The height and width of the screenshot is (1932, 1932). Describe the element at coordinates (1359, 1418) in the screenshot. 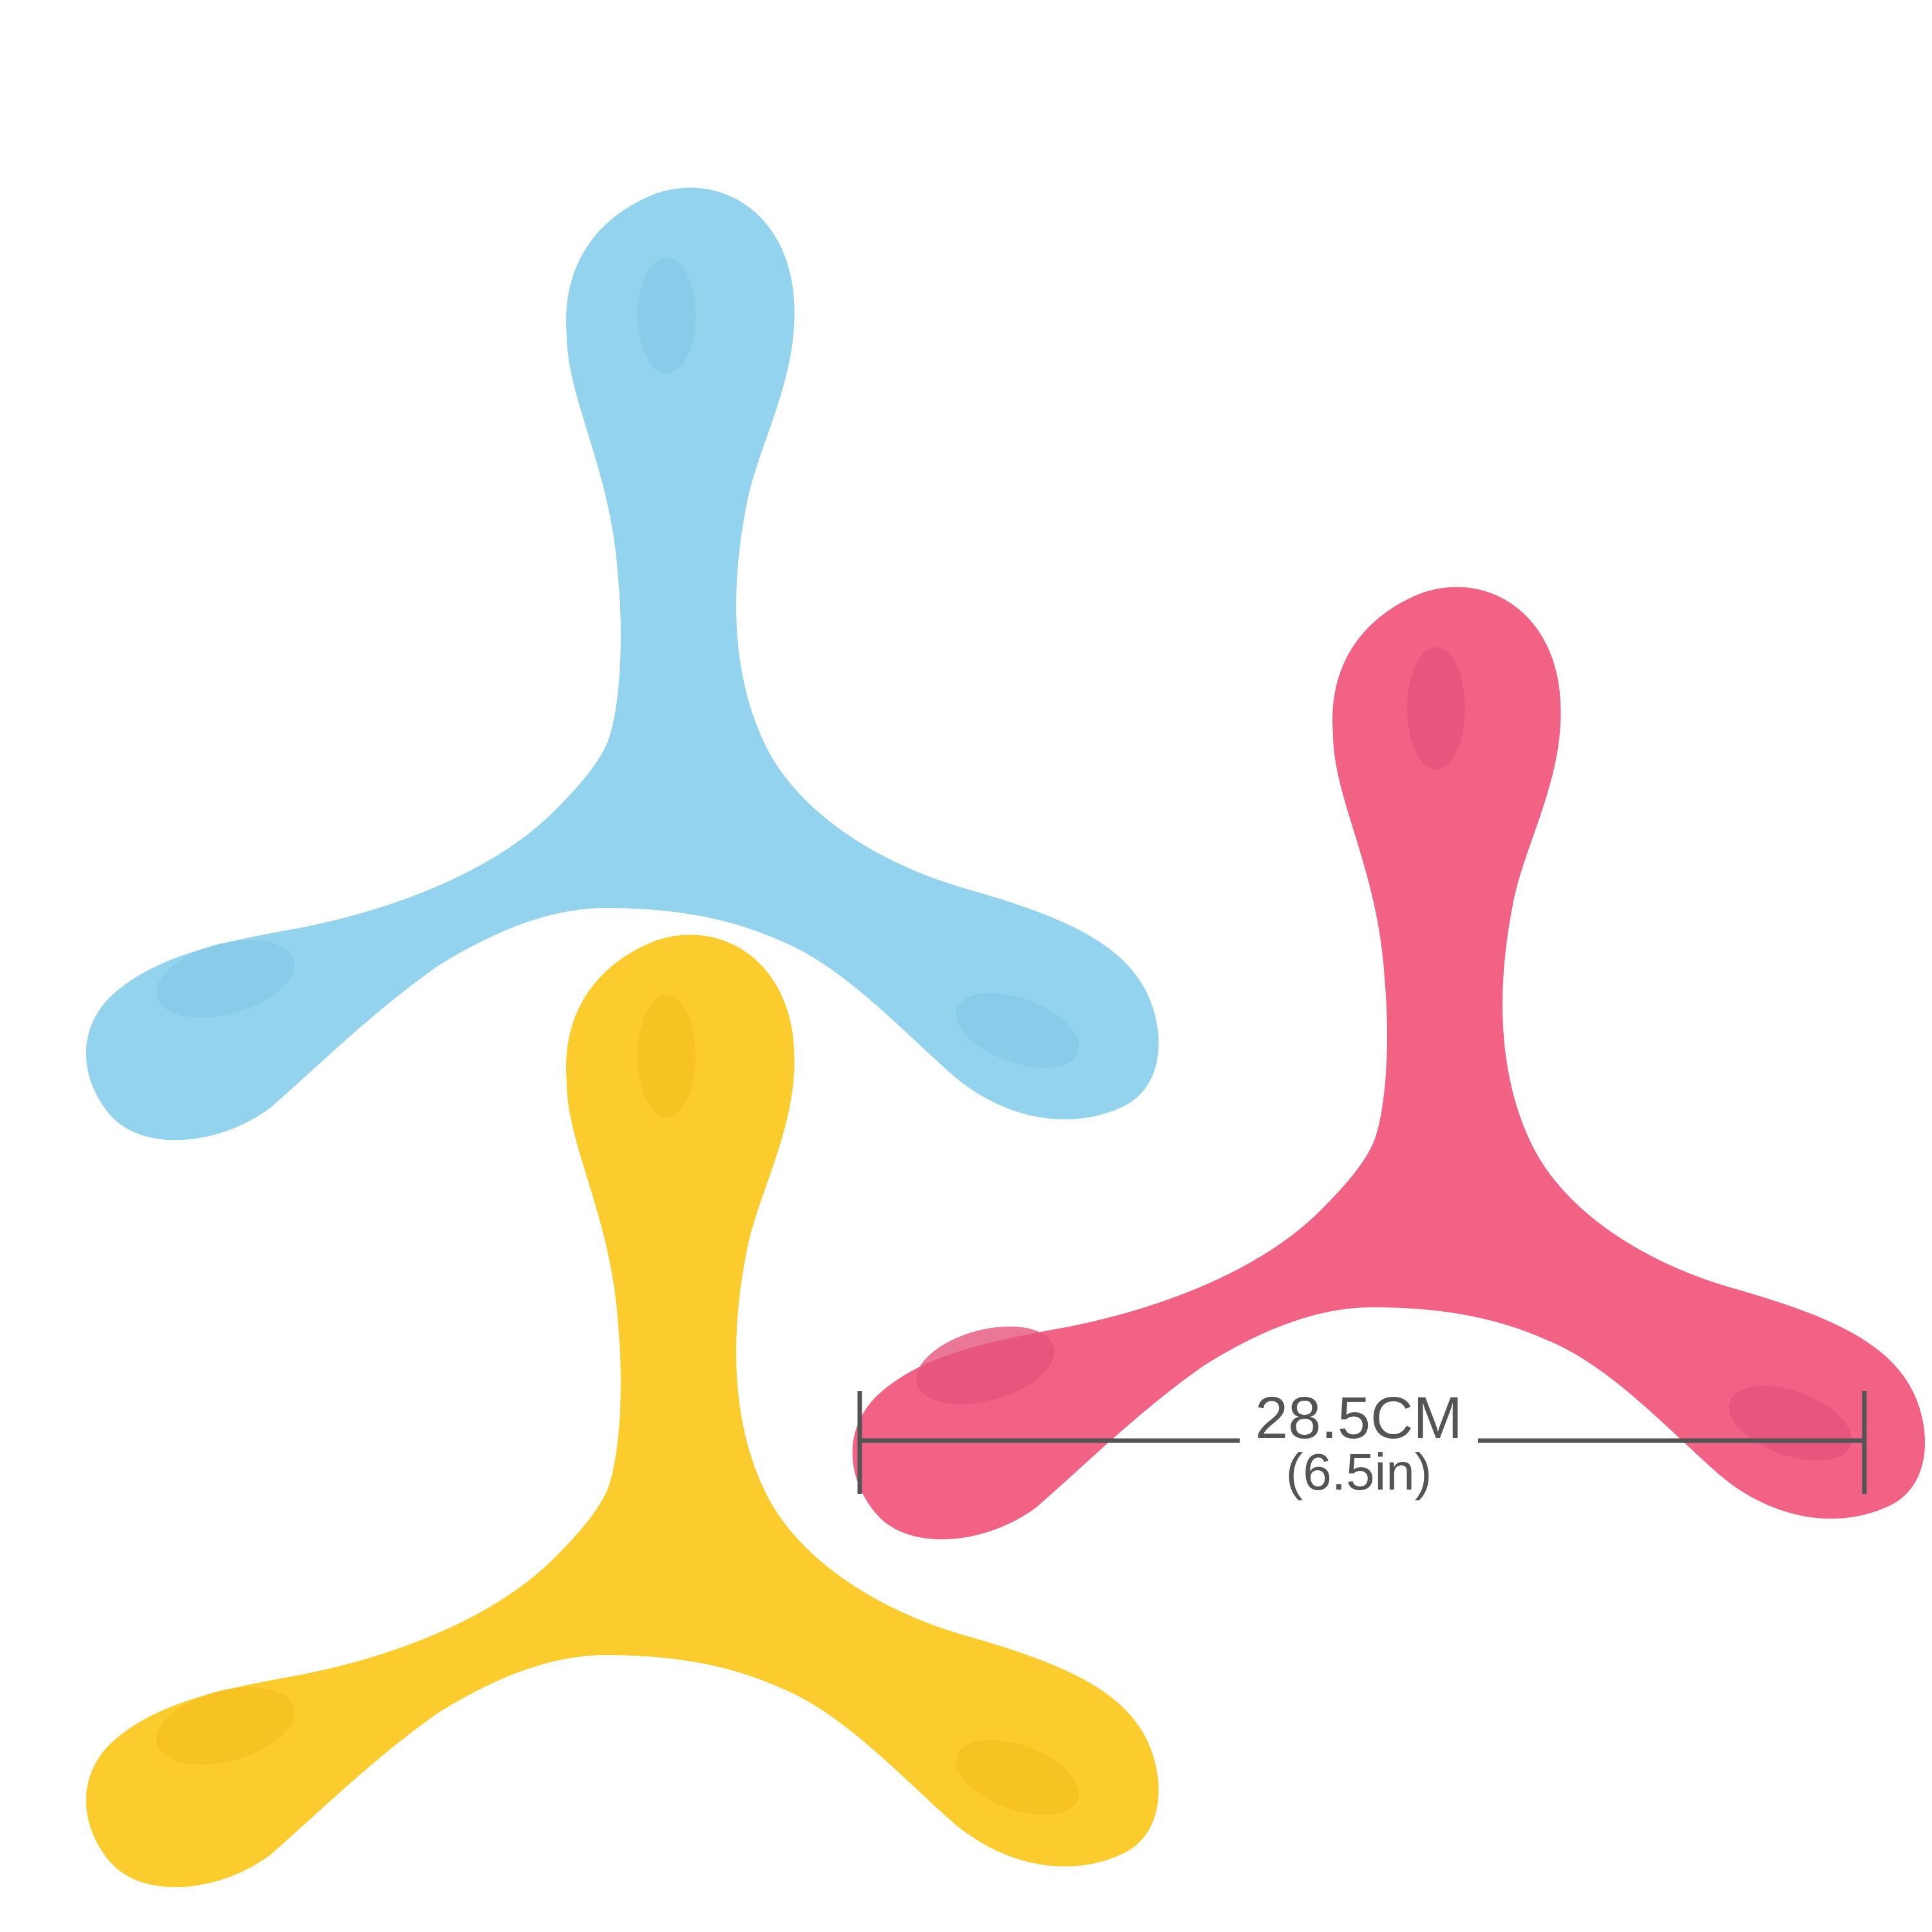

I see `dimension-metric-label: 28.5CM` at that location.